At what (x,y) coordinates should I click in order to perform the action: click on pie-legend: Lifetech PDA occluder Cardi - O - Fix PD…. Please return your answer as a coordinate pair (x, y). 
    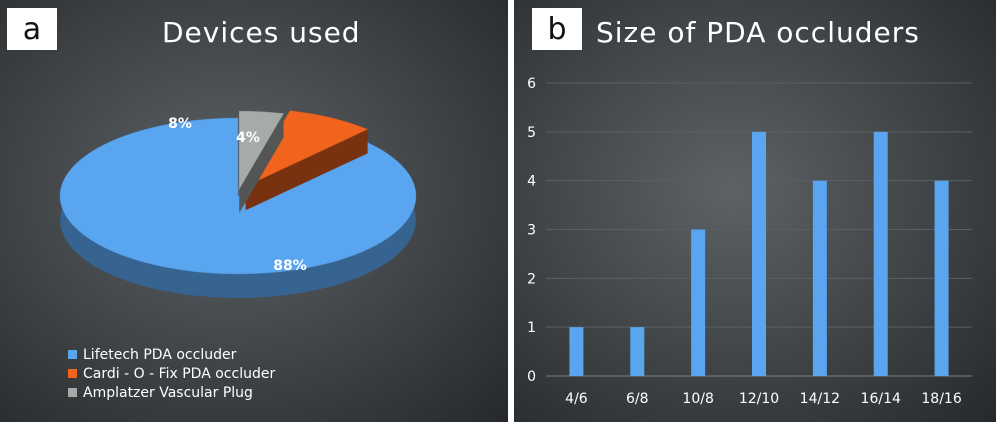
    Looking at the image, I should click on (171, 373).